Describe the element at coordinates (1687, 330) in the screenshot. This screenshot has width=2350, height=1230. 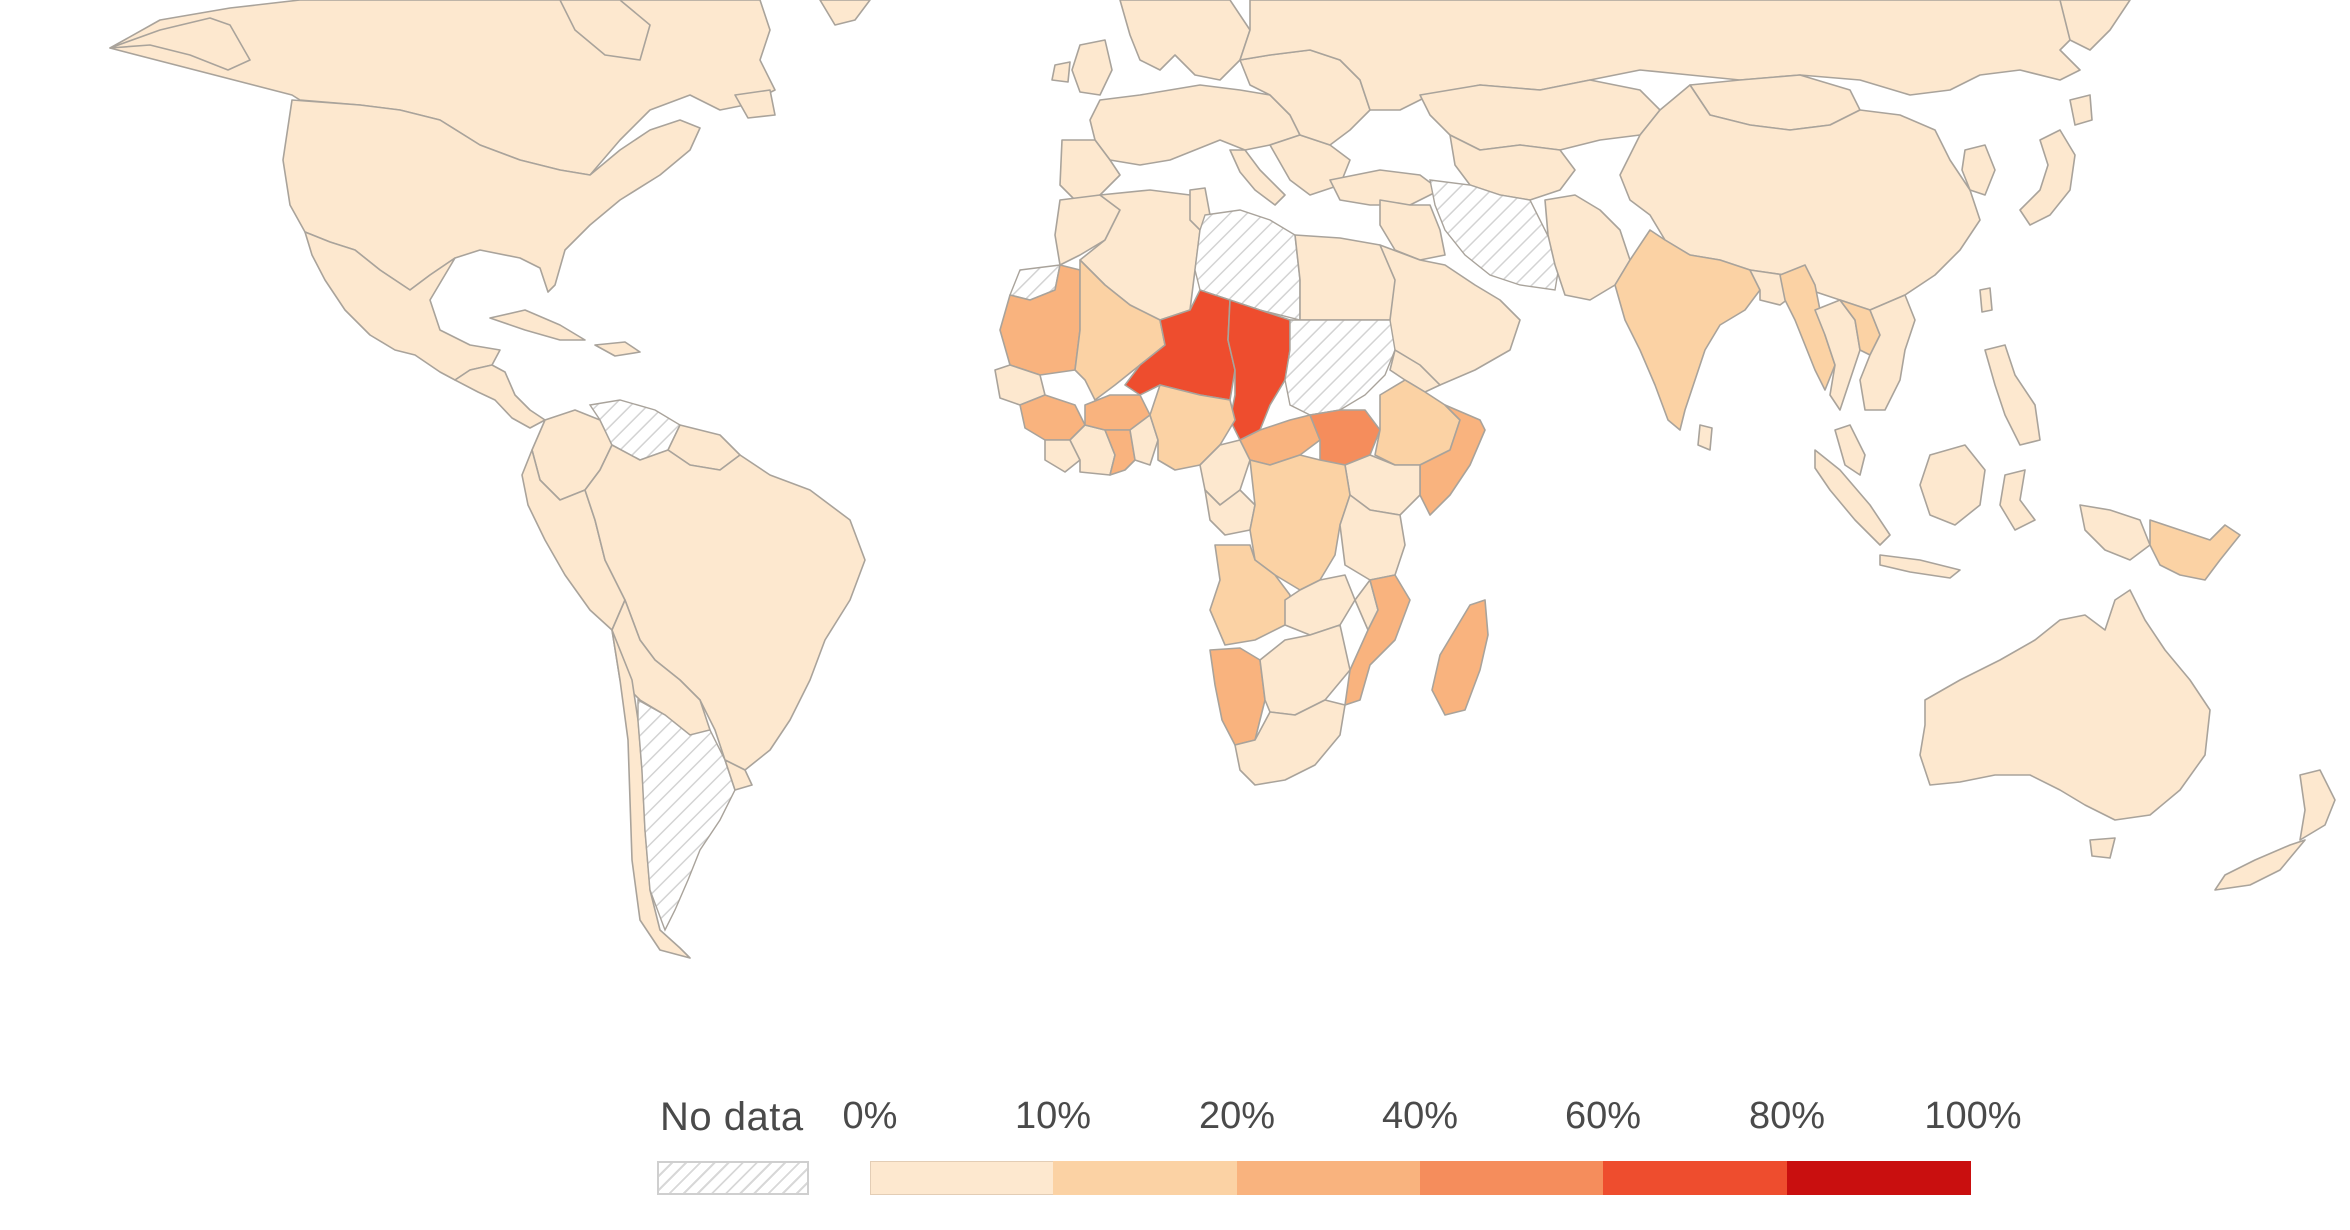
I see `india` at that location.